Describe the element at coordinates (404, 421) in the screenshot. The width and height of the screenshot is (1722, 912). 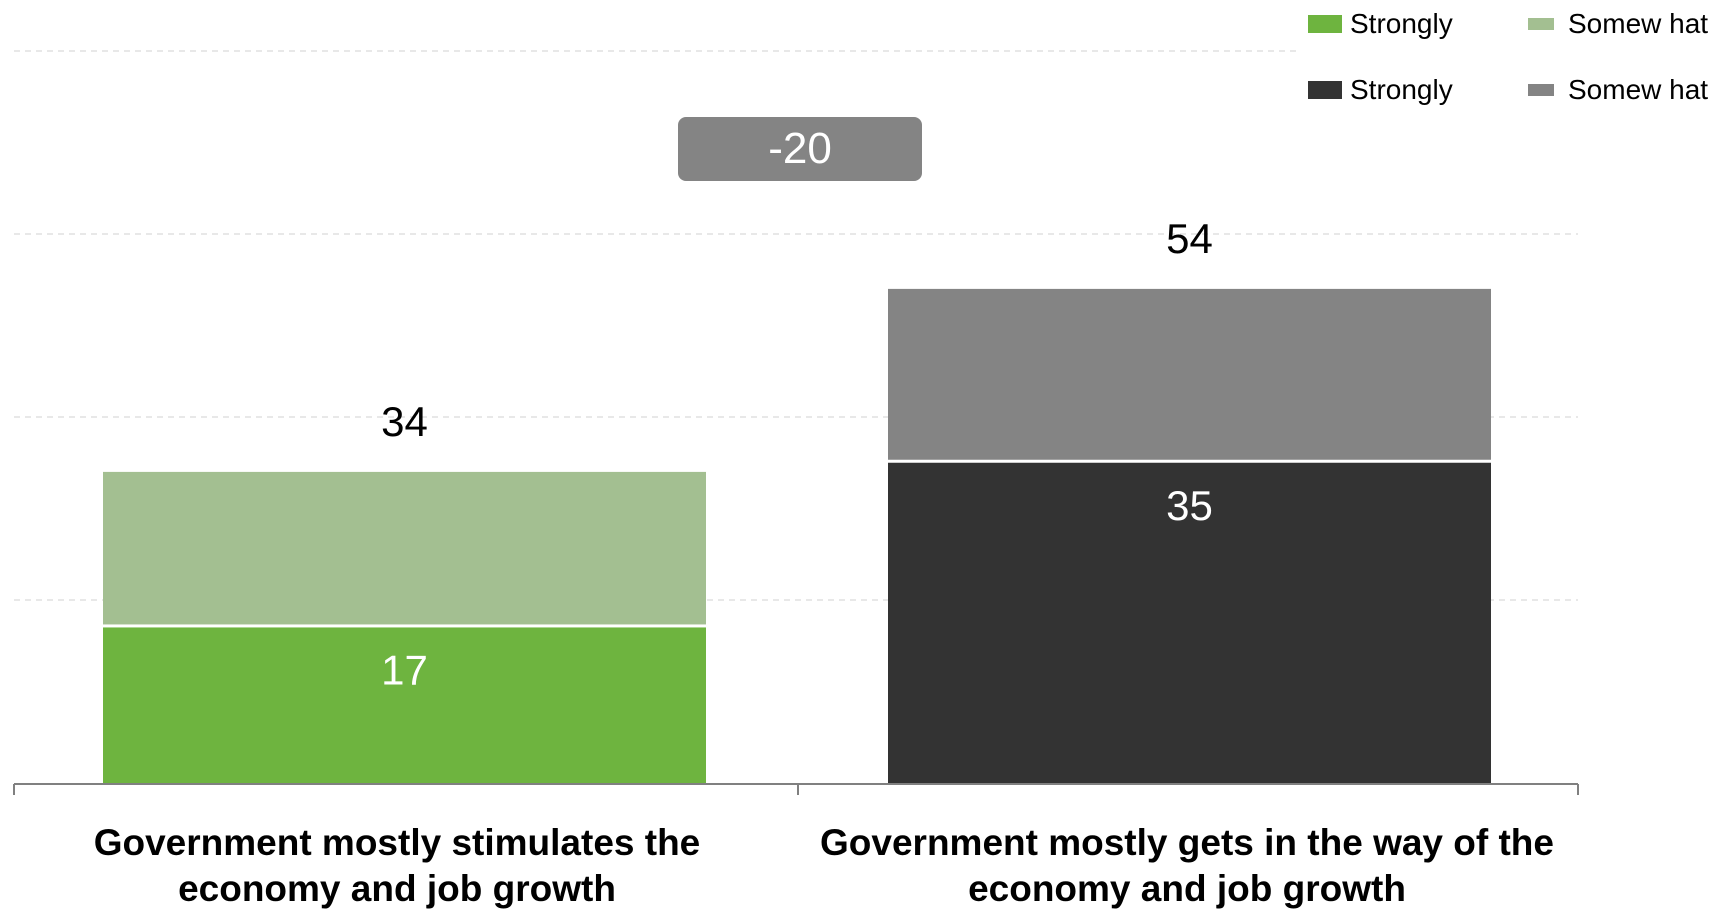
I see `total-label-1: 34` at that location.